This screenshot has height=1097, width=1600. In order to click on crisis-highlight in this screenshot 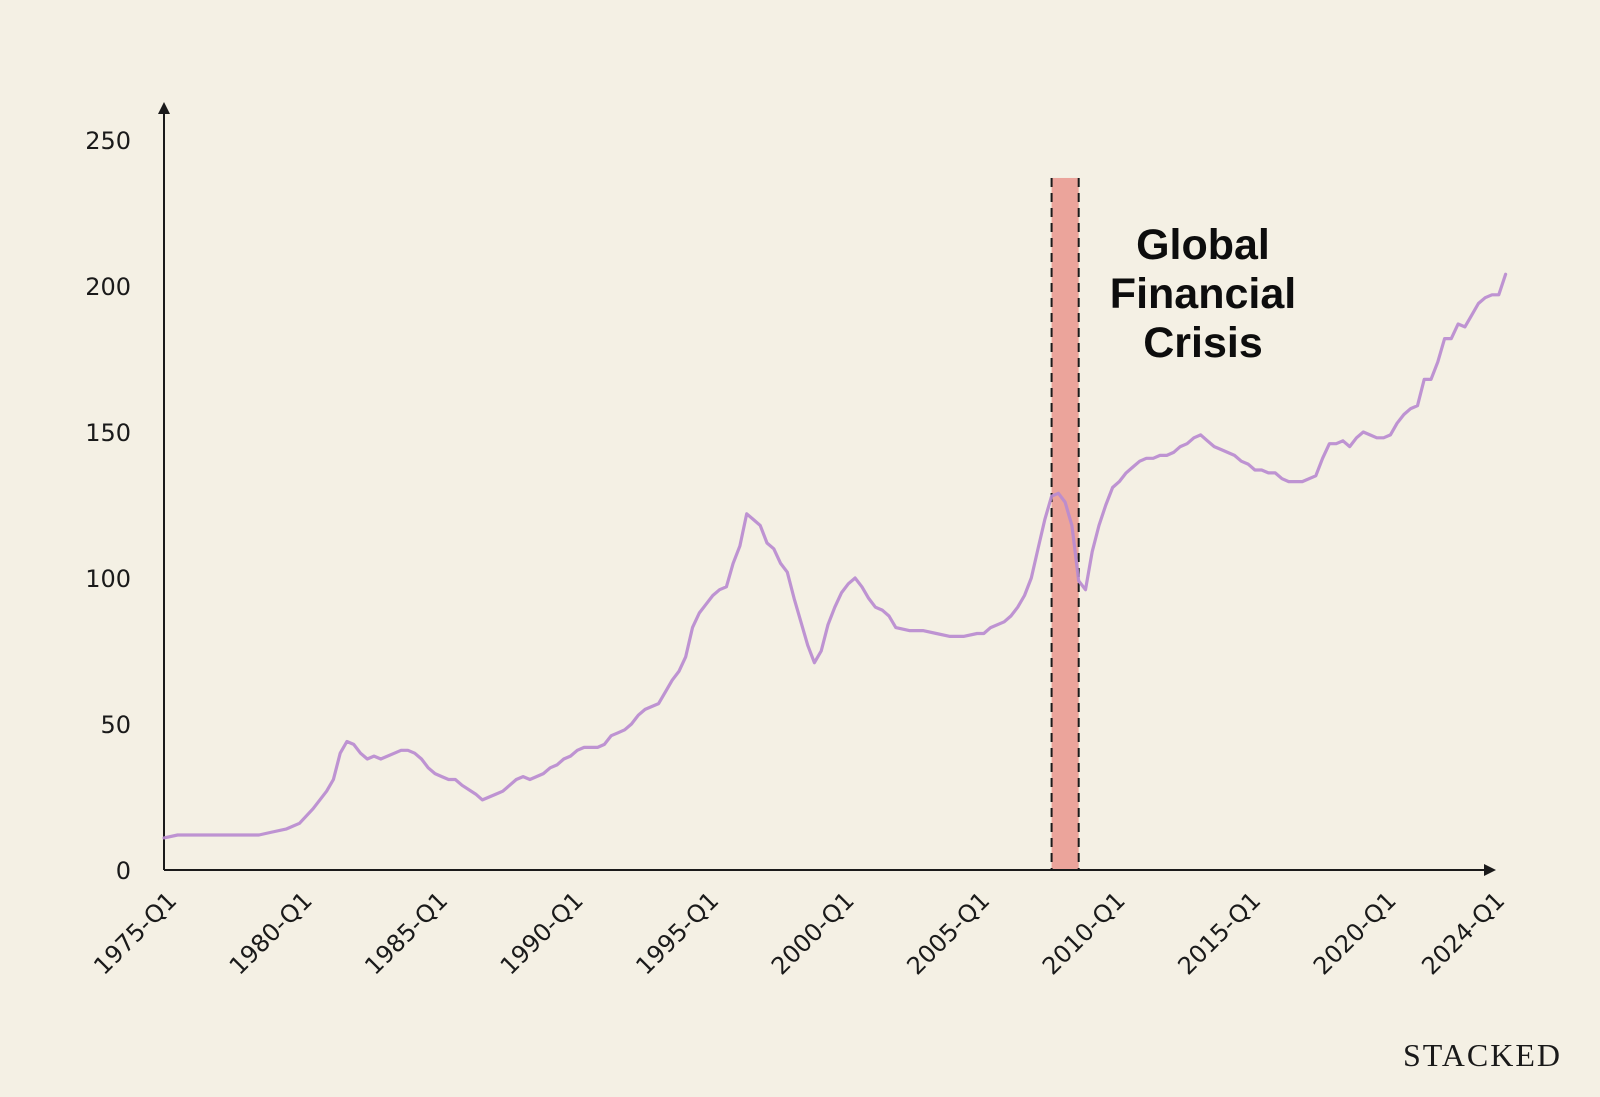, I will do `click(1065, 523)`.